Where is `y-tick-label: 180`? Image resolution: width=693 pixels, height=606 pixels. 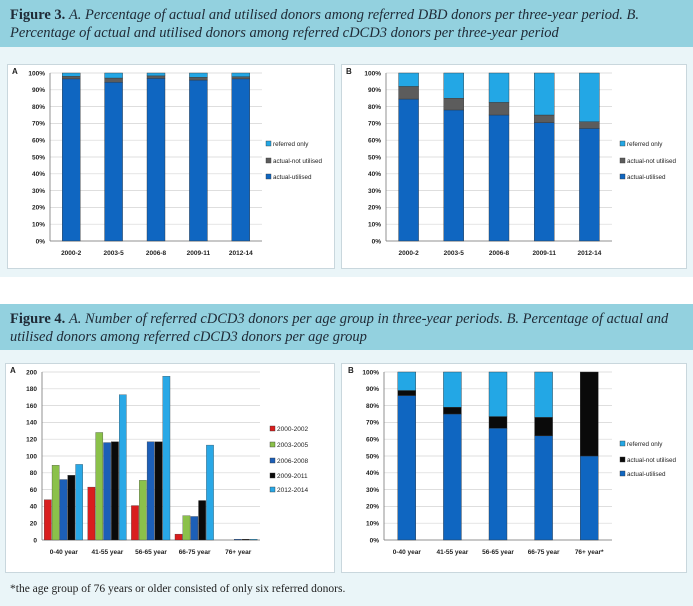
y-tick-label: 180 is located at coordinates (31, 389).